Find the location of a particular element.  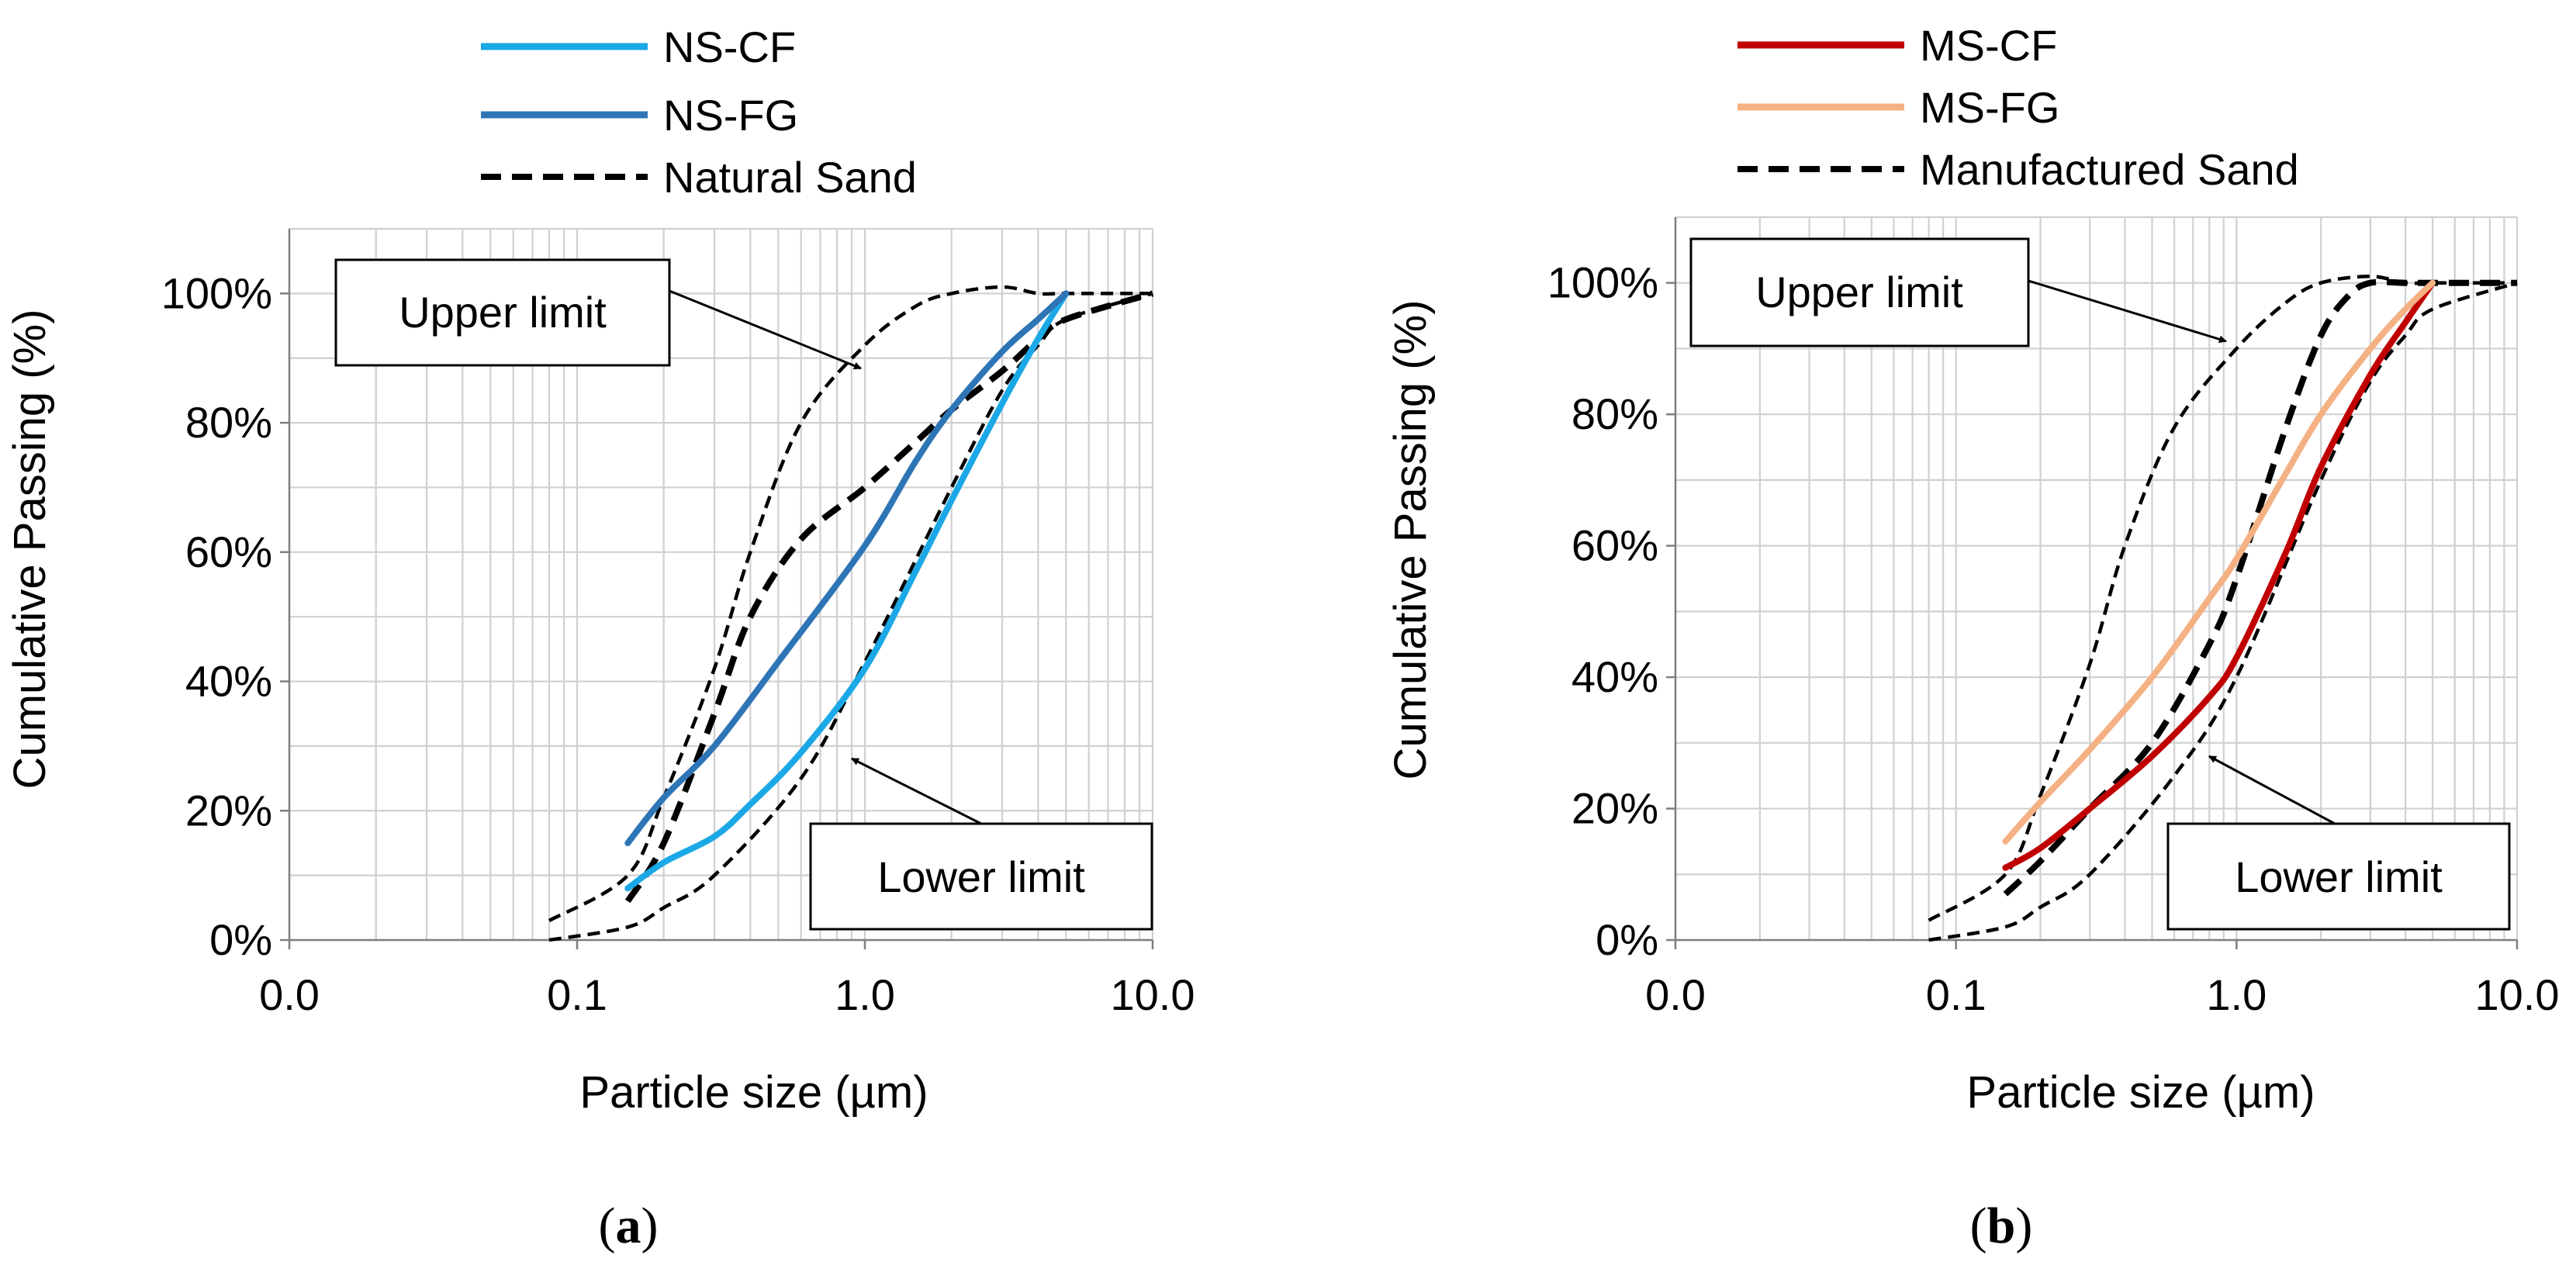

legend-label-ns-fg: NS-FG is located at coordinates (730, 115).